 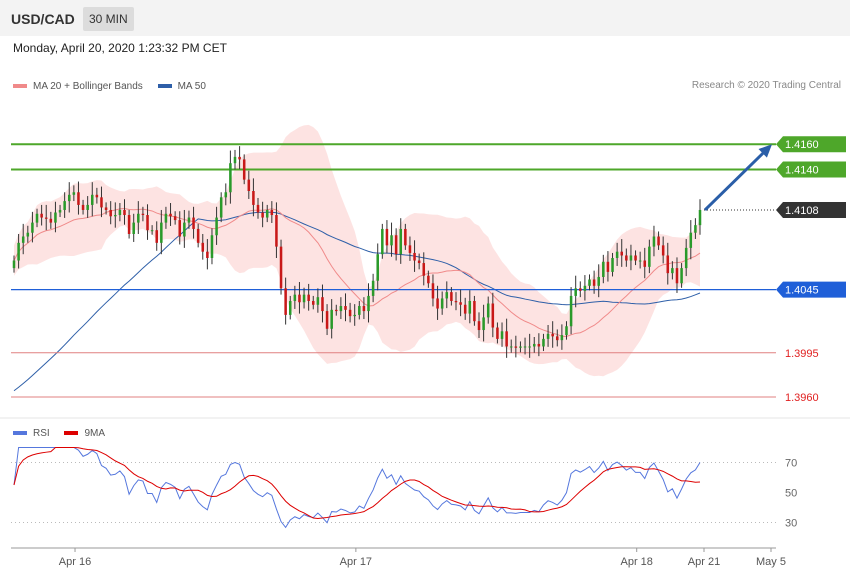 I want to click on x-tick-label: Apr 17, so click(x=356, y=562).